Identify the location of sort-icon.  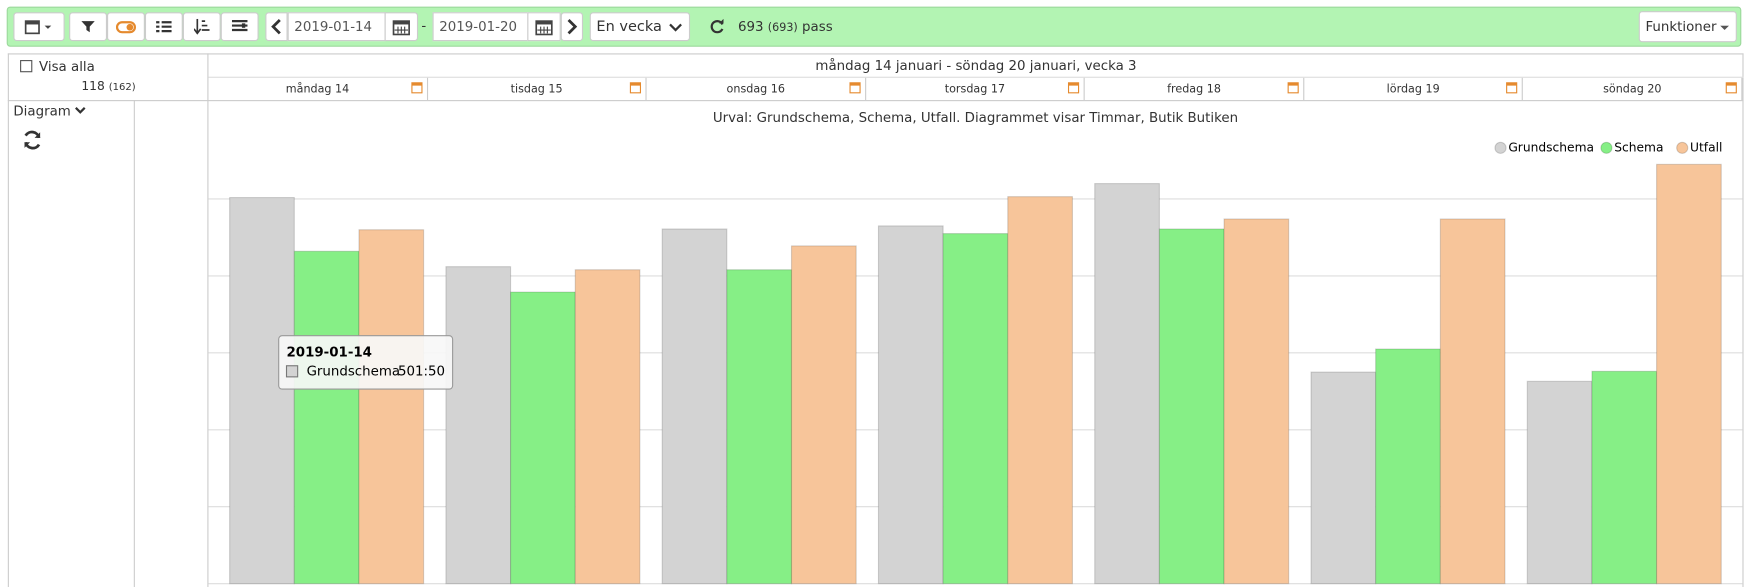
(201, 26).